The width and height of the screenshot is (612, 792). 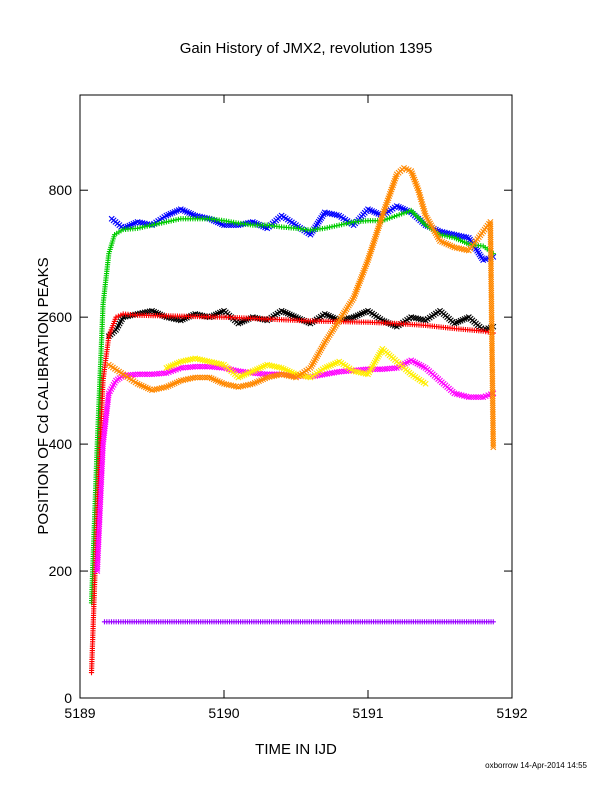 I want to click on y-tick-label: 600, so click(x=61, y=317).